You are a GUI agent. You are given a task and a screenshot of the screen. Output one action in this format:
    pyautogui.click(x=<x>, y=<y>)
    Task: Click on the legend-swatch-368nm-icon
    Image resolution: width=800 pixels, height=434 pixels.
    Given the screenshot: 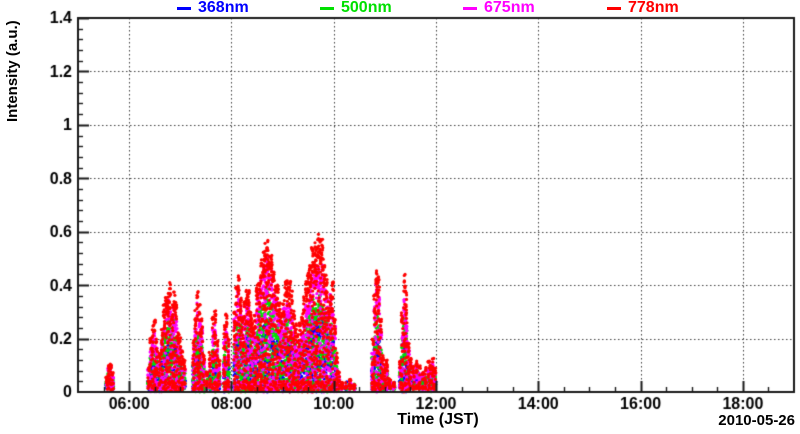 What is the action you would take?
    pyautogui.click(x=184, y=8)
    